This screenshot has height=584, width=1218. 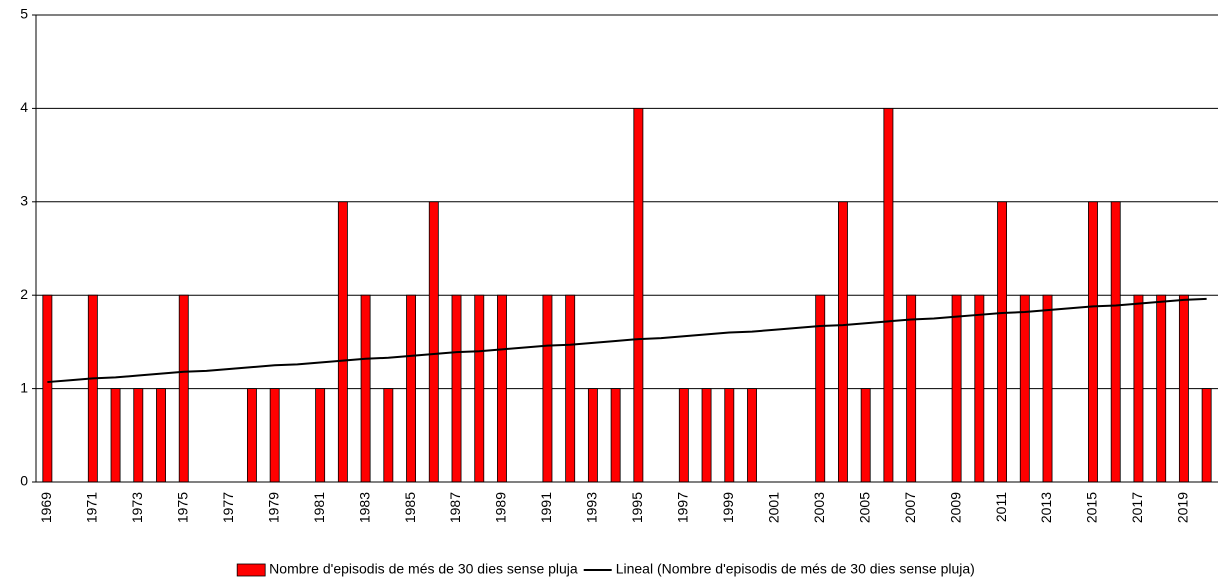 What do you see at coordinates (46, 507) in the screenshot?
I see `x-tick-label: 1969` at bounding box center [46, 507].